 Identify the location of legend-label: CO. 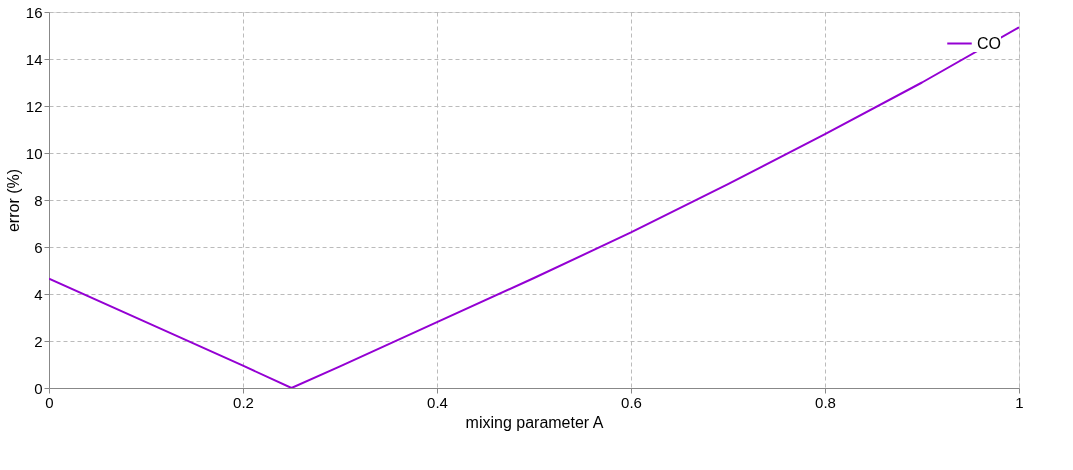
(989, 43).